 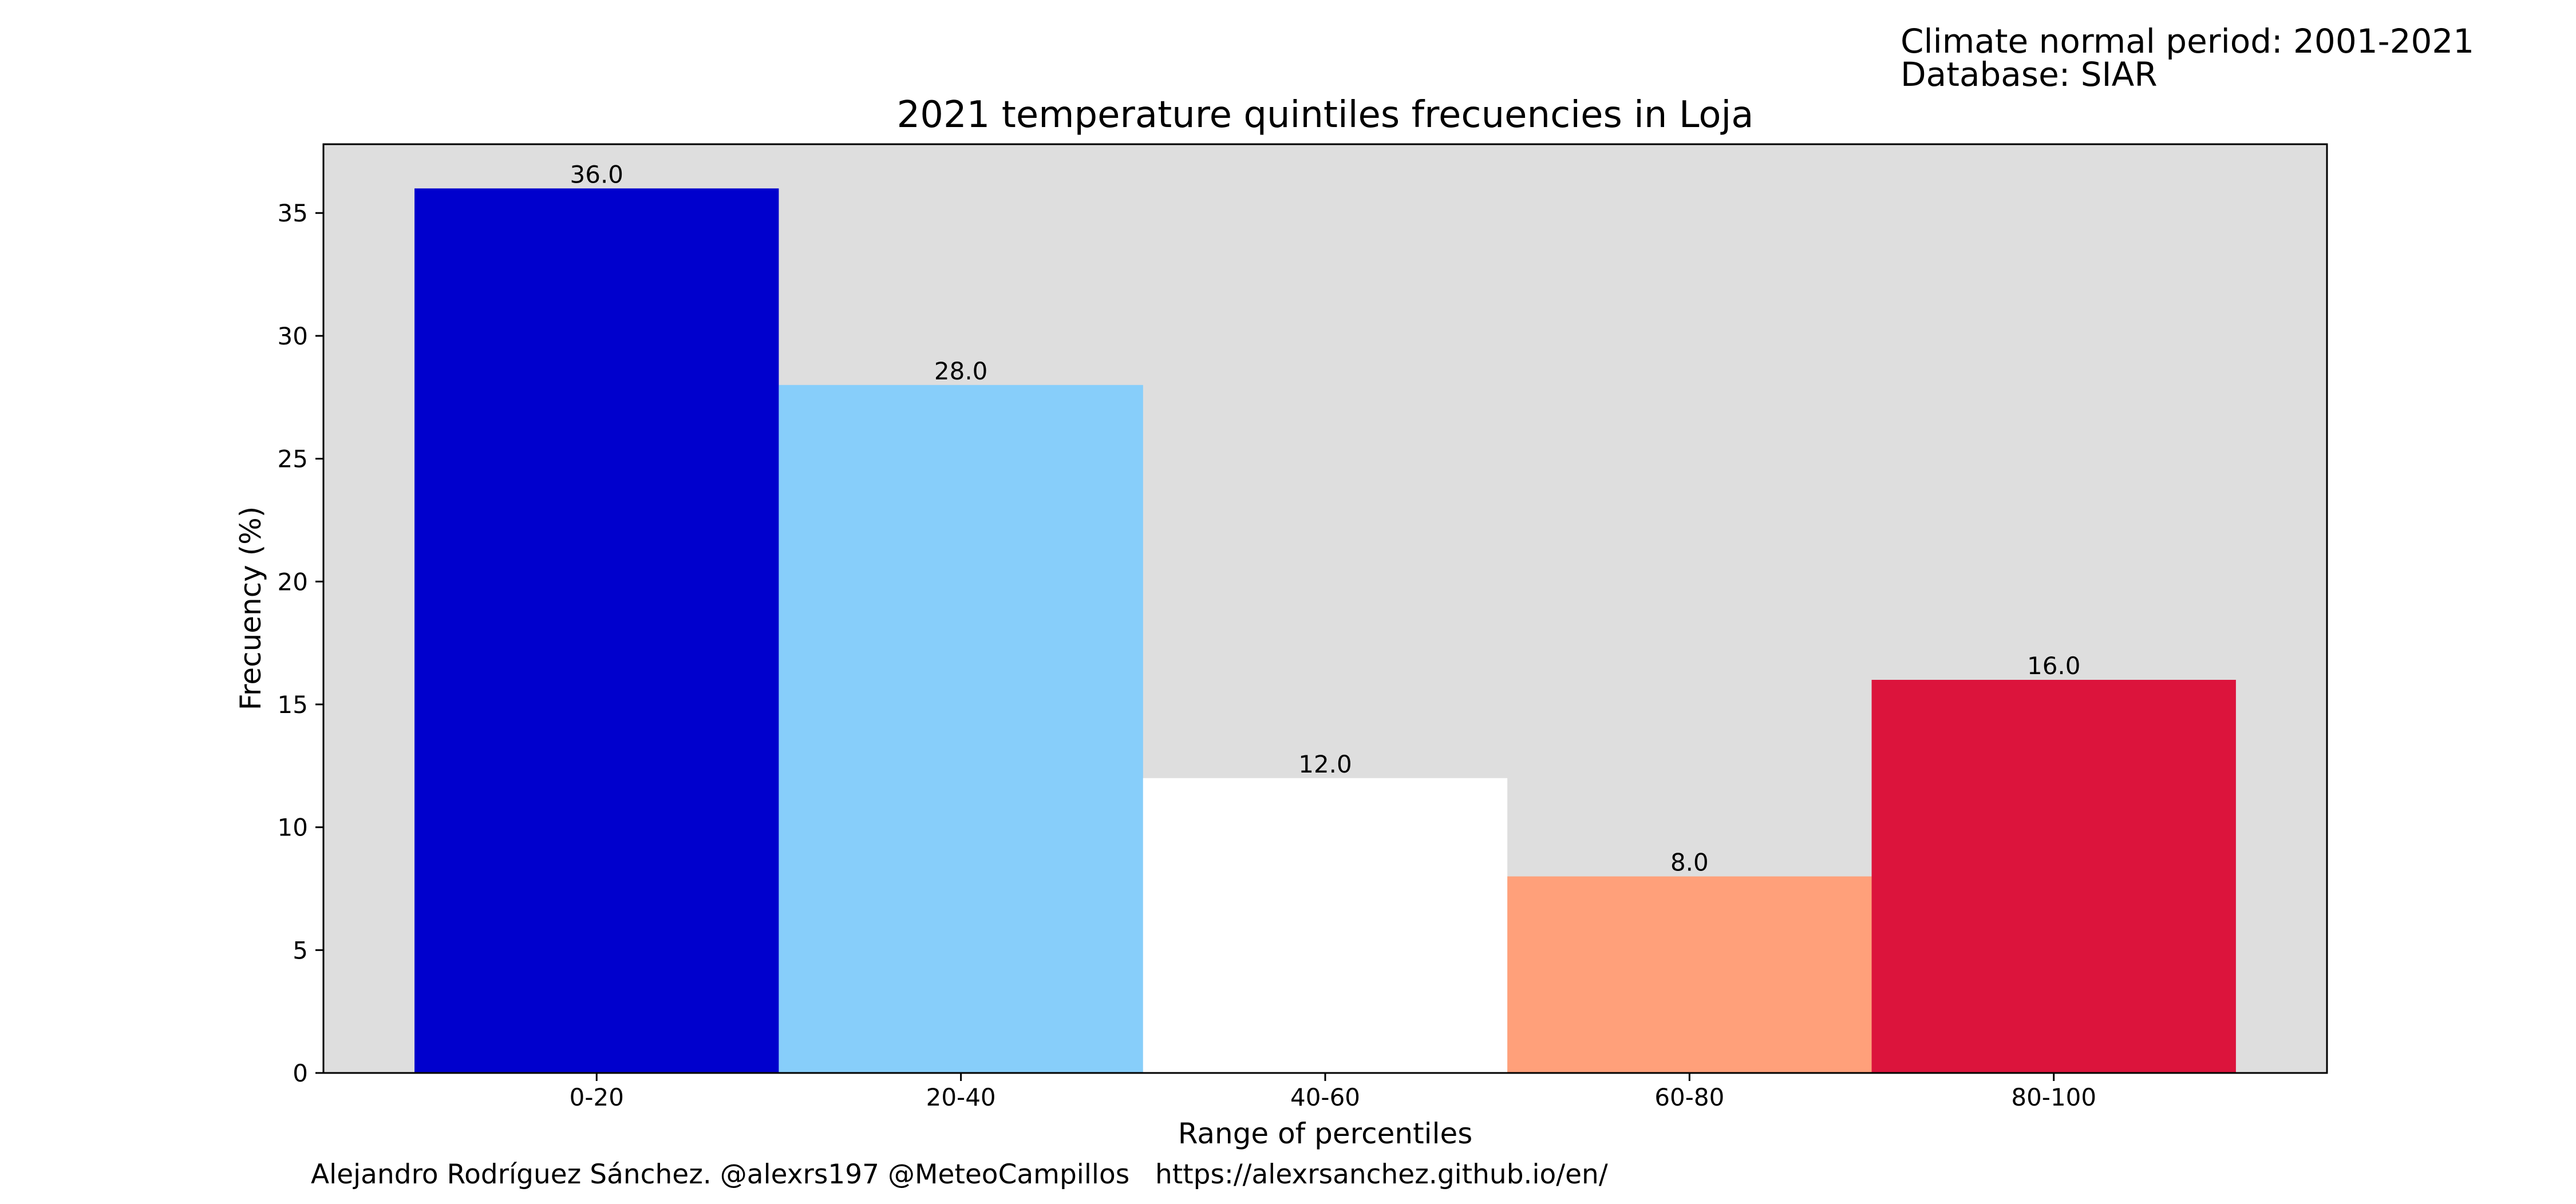 I want to click on y-tick-label: 35, so click(x=293, y=213).